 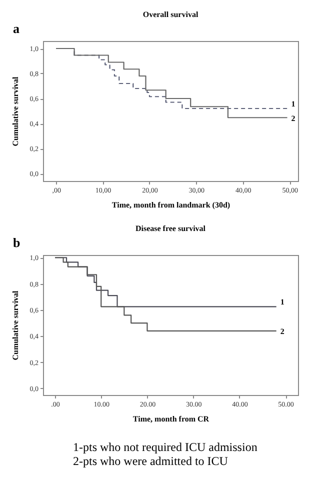 What do you see at coordinates (16, 242) in the screenshot?
I see `text: b` at bounding box center [16, 242].